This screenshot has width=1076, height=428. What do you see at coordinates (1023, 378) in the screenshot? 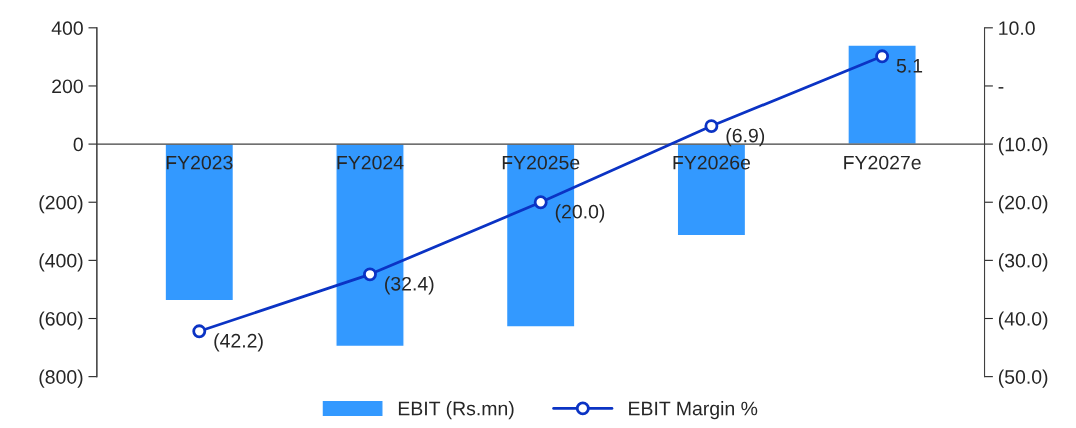
I see `y2-tick-label: (50.0)` at bounding box center [1023, 378].